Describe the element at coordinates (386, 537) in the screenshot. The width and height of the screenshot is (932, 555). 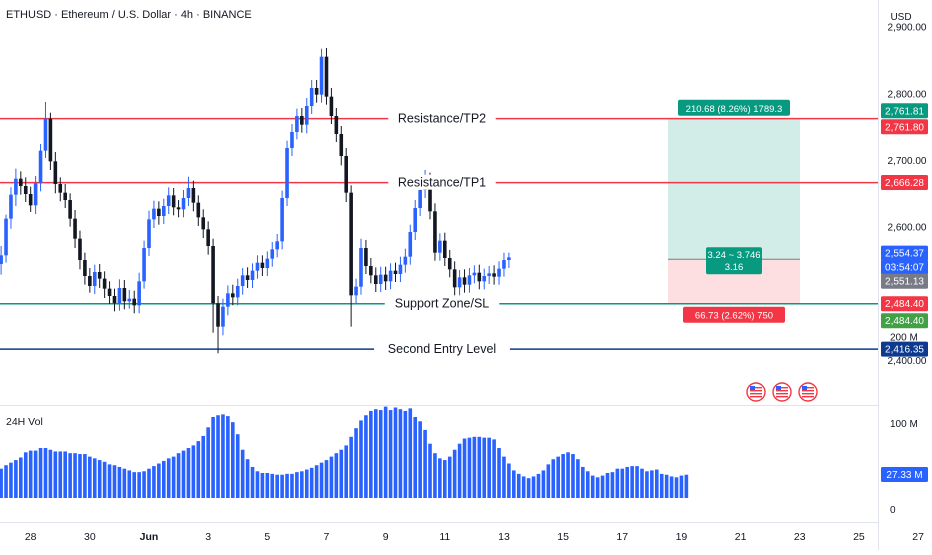
I see `time-tick-label: 9` at that location.